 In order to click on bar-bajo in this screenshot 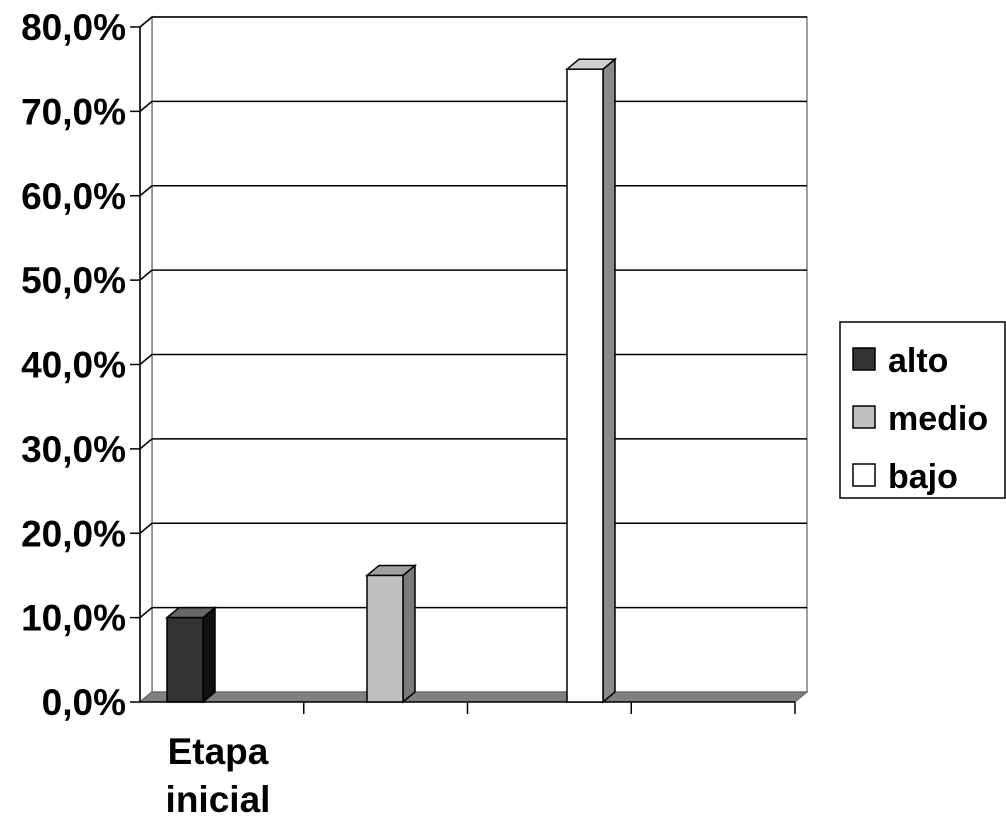, I will do `click(591, 380)`.